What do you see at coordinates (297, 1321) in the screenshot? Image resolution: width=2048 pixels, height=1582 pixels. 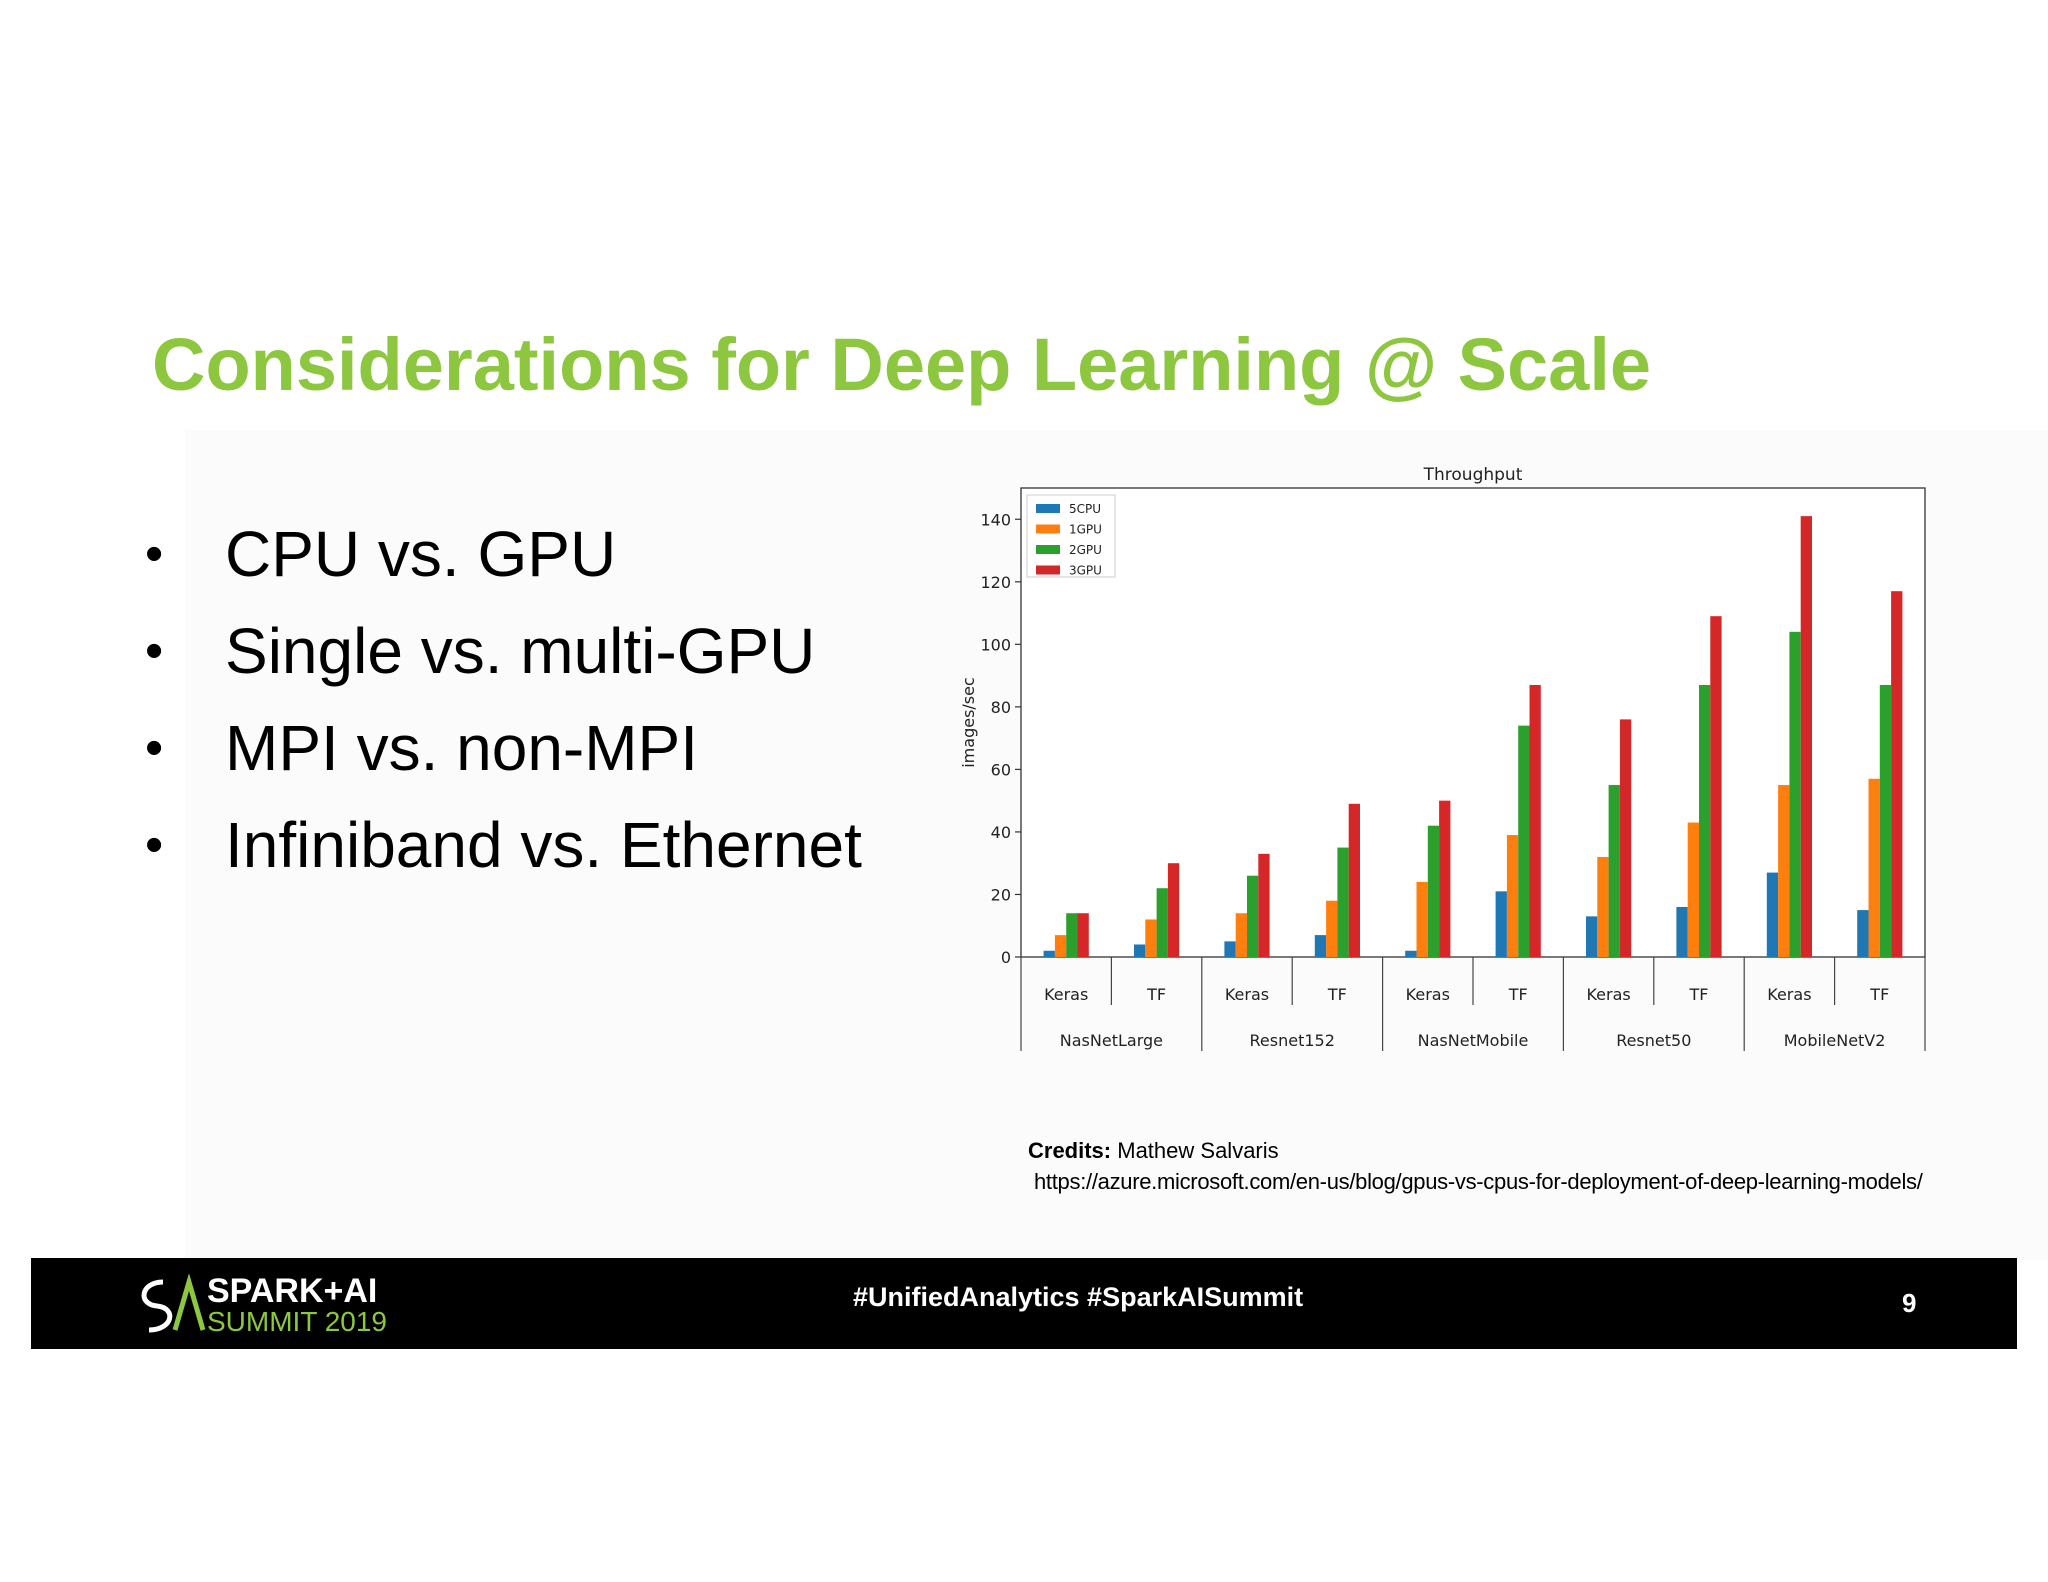 I see `logo-text-bottom: SUMMIT 2019` at bounding box center [297, 1321].